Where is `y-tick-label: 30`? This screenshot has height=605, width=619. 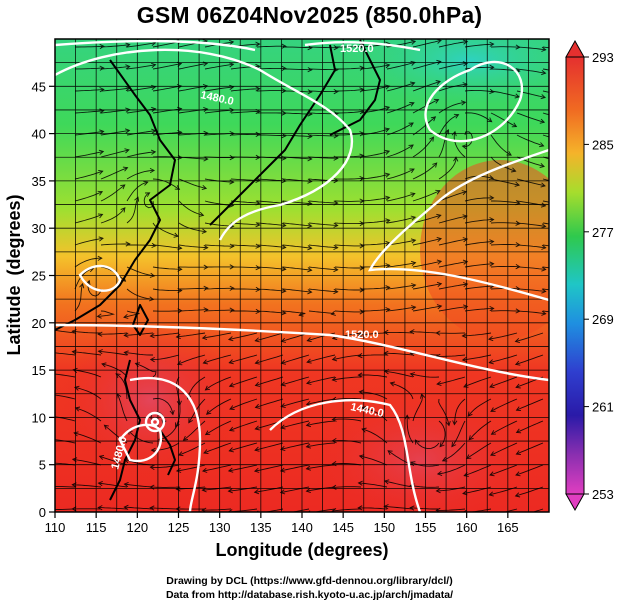
y-tick-label: 30 is located at coordinates (39, 228).